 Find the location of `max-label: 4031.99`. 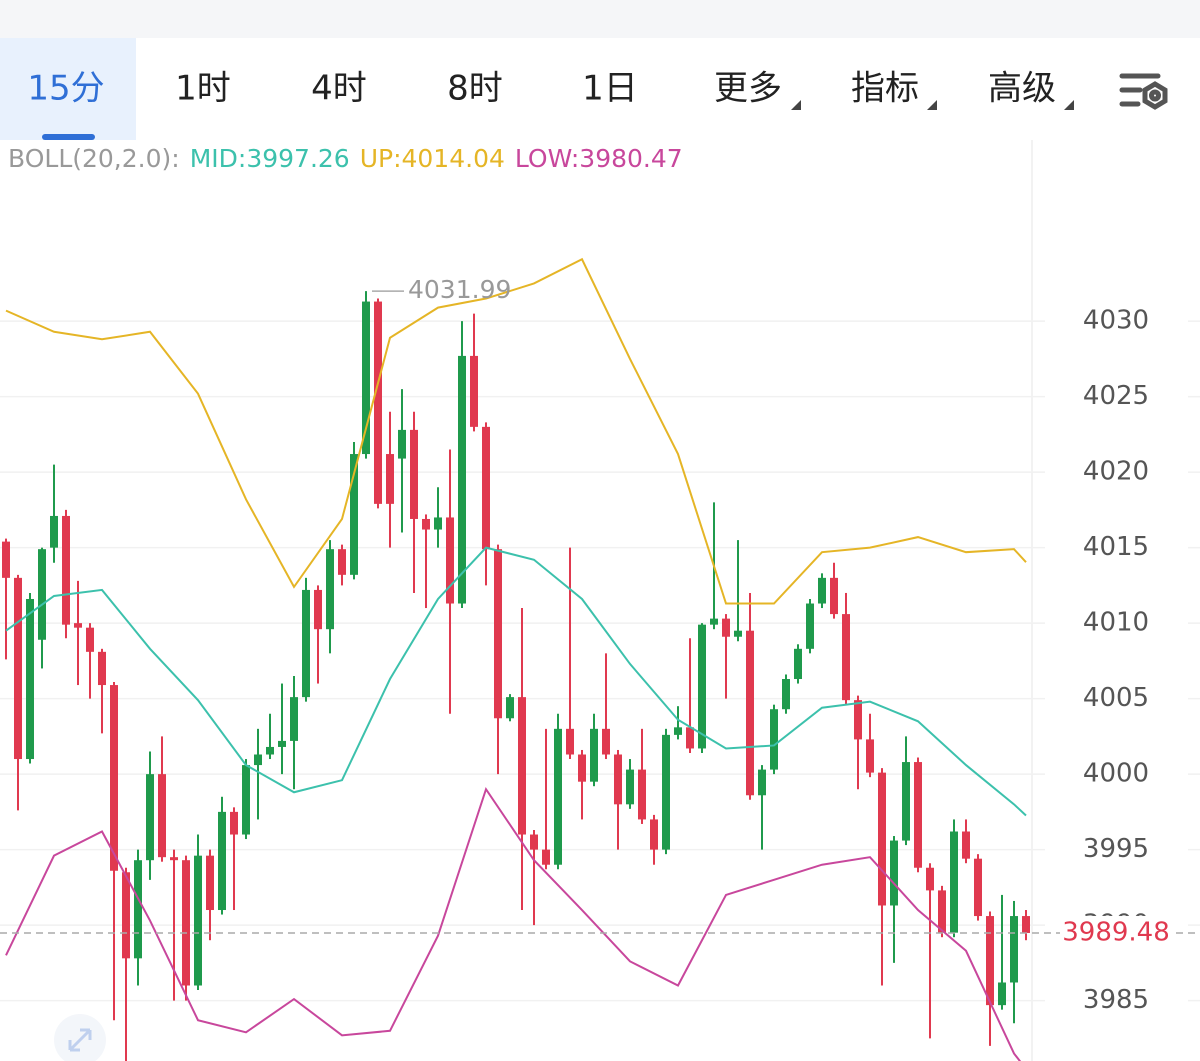

max-label: 4031.99 is located at coordinates (459, 289).